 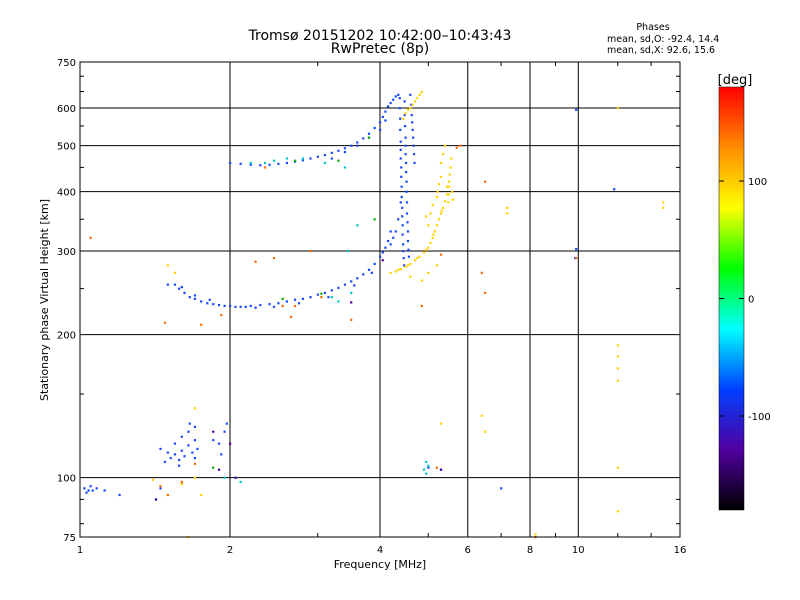 What do you see at coordinates (66, 252) in the screenshot?
I see `y-tick-label: 300` at bounding box center [66, 252].